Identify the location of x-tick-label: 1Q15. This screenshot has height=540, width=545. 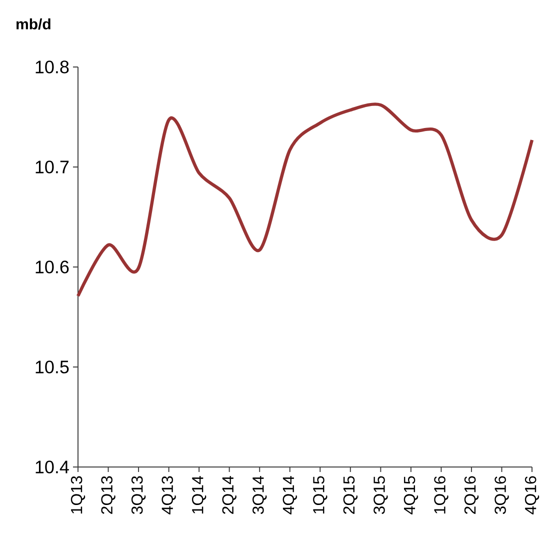
(320, 495).